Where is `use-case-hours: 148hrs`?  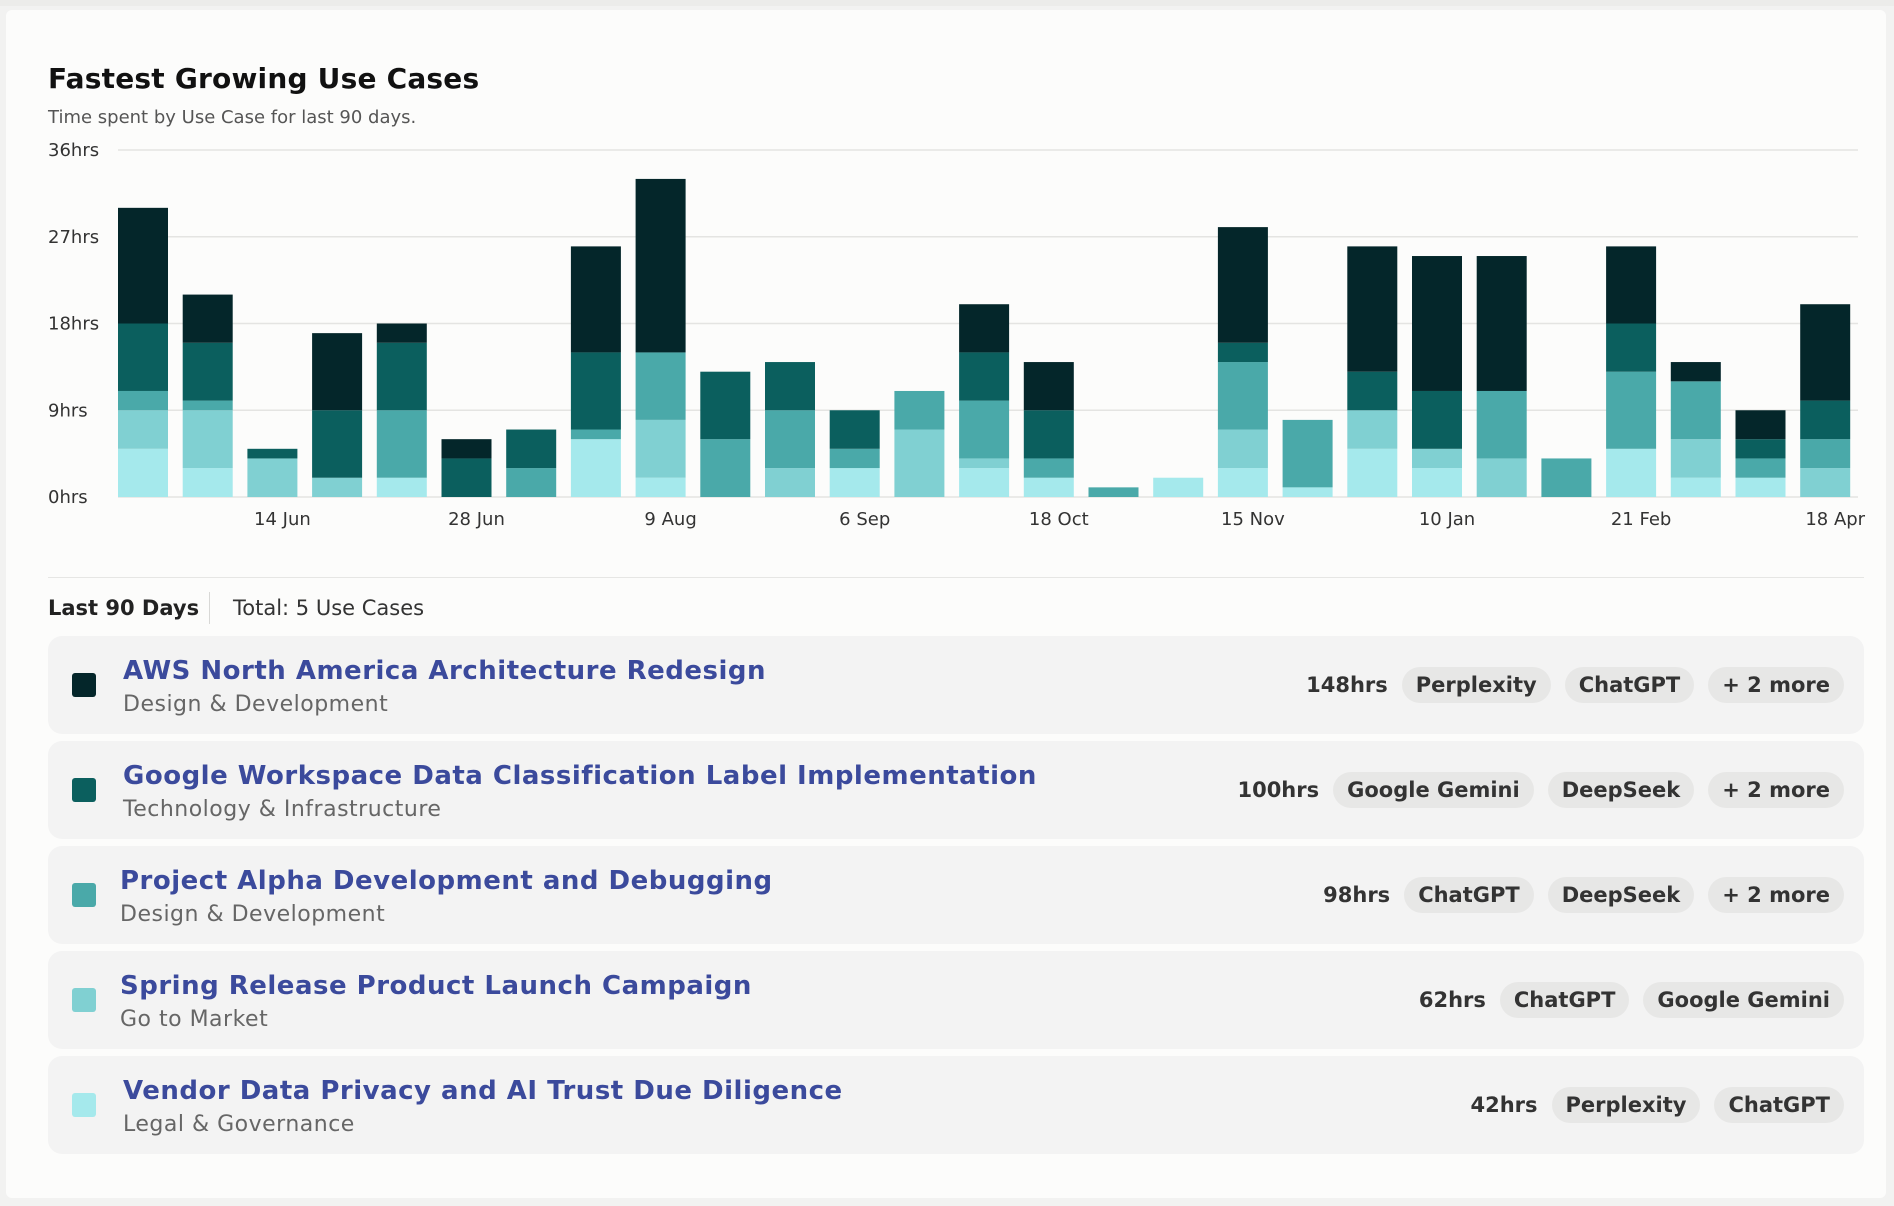
use-case-hours: 148hrs is located at coordinates (1347, 685).